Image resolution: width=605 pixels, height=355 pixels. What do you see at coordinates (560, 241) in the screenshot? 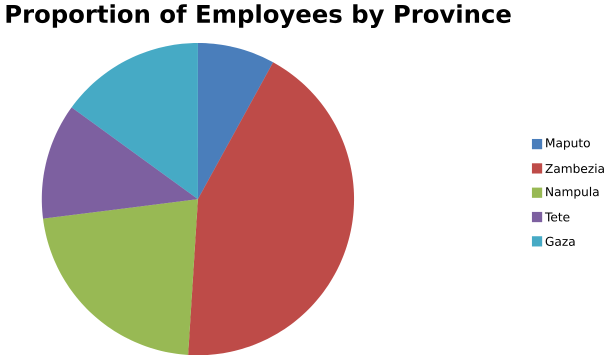
I see `legend-label: Gaza` at bounding box center [560, 241].